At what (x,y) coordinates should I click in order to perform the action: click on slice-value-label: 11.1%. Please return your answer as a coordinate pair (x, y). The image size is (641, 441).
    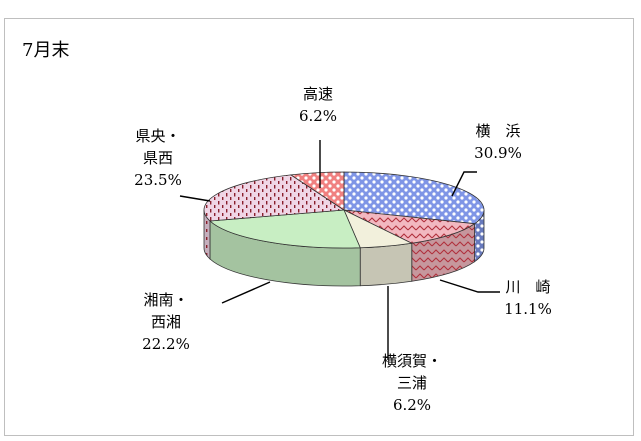
    Looking at the image, I should click on (528, 309).